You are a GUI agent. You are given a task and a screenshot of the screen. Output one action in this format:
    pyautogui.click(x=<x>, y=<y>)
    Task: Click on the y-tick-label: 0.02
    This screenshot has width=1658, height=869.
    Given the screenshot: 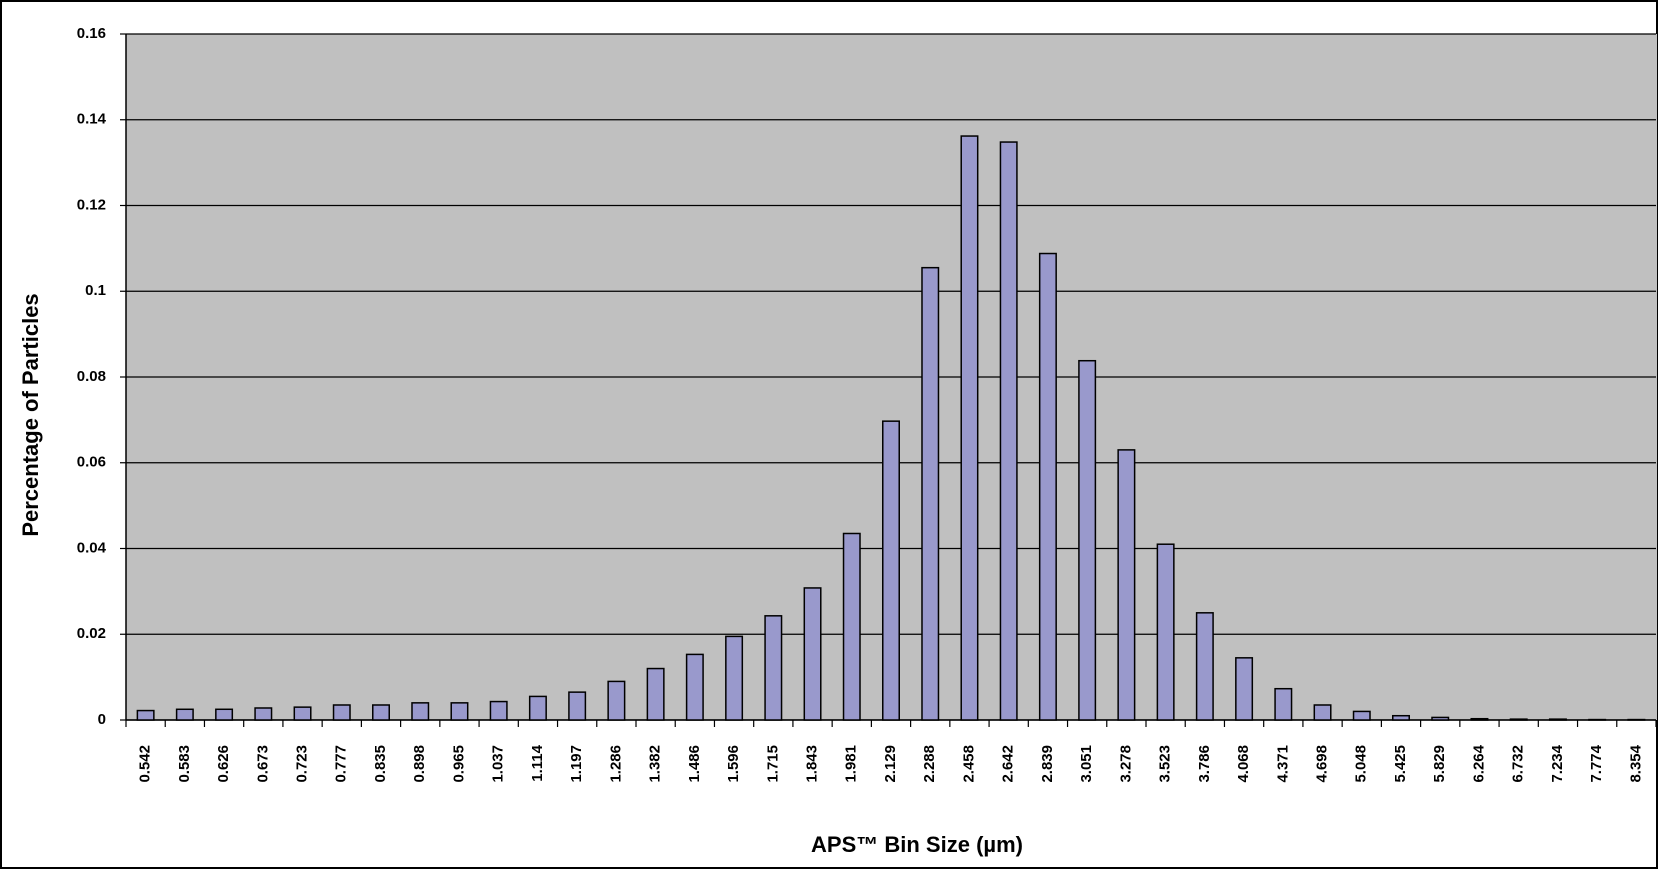 What is the action you would take?
    pyautogui.click(x=91, y=633)
    